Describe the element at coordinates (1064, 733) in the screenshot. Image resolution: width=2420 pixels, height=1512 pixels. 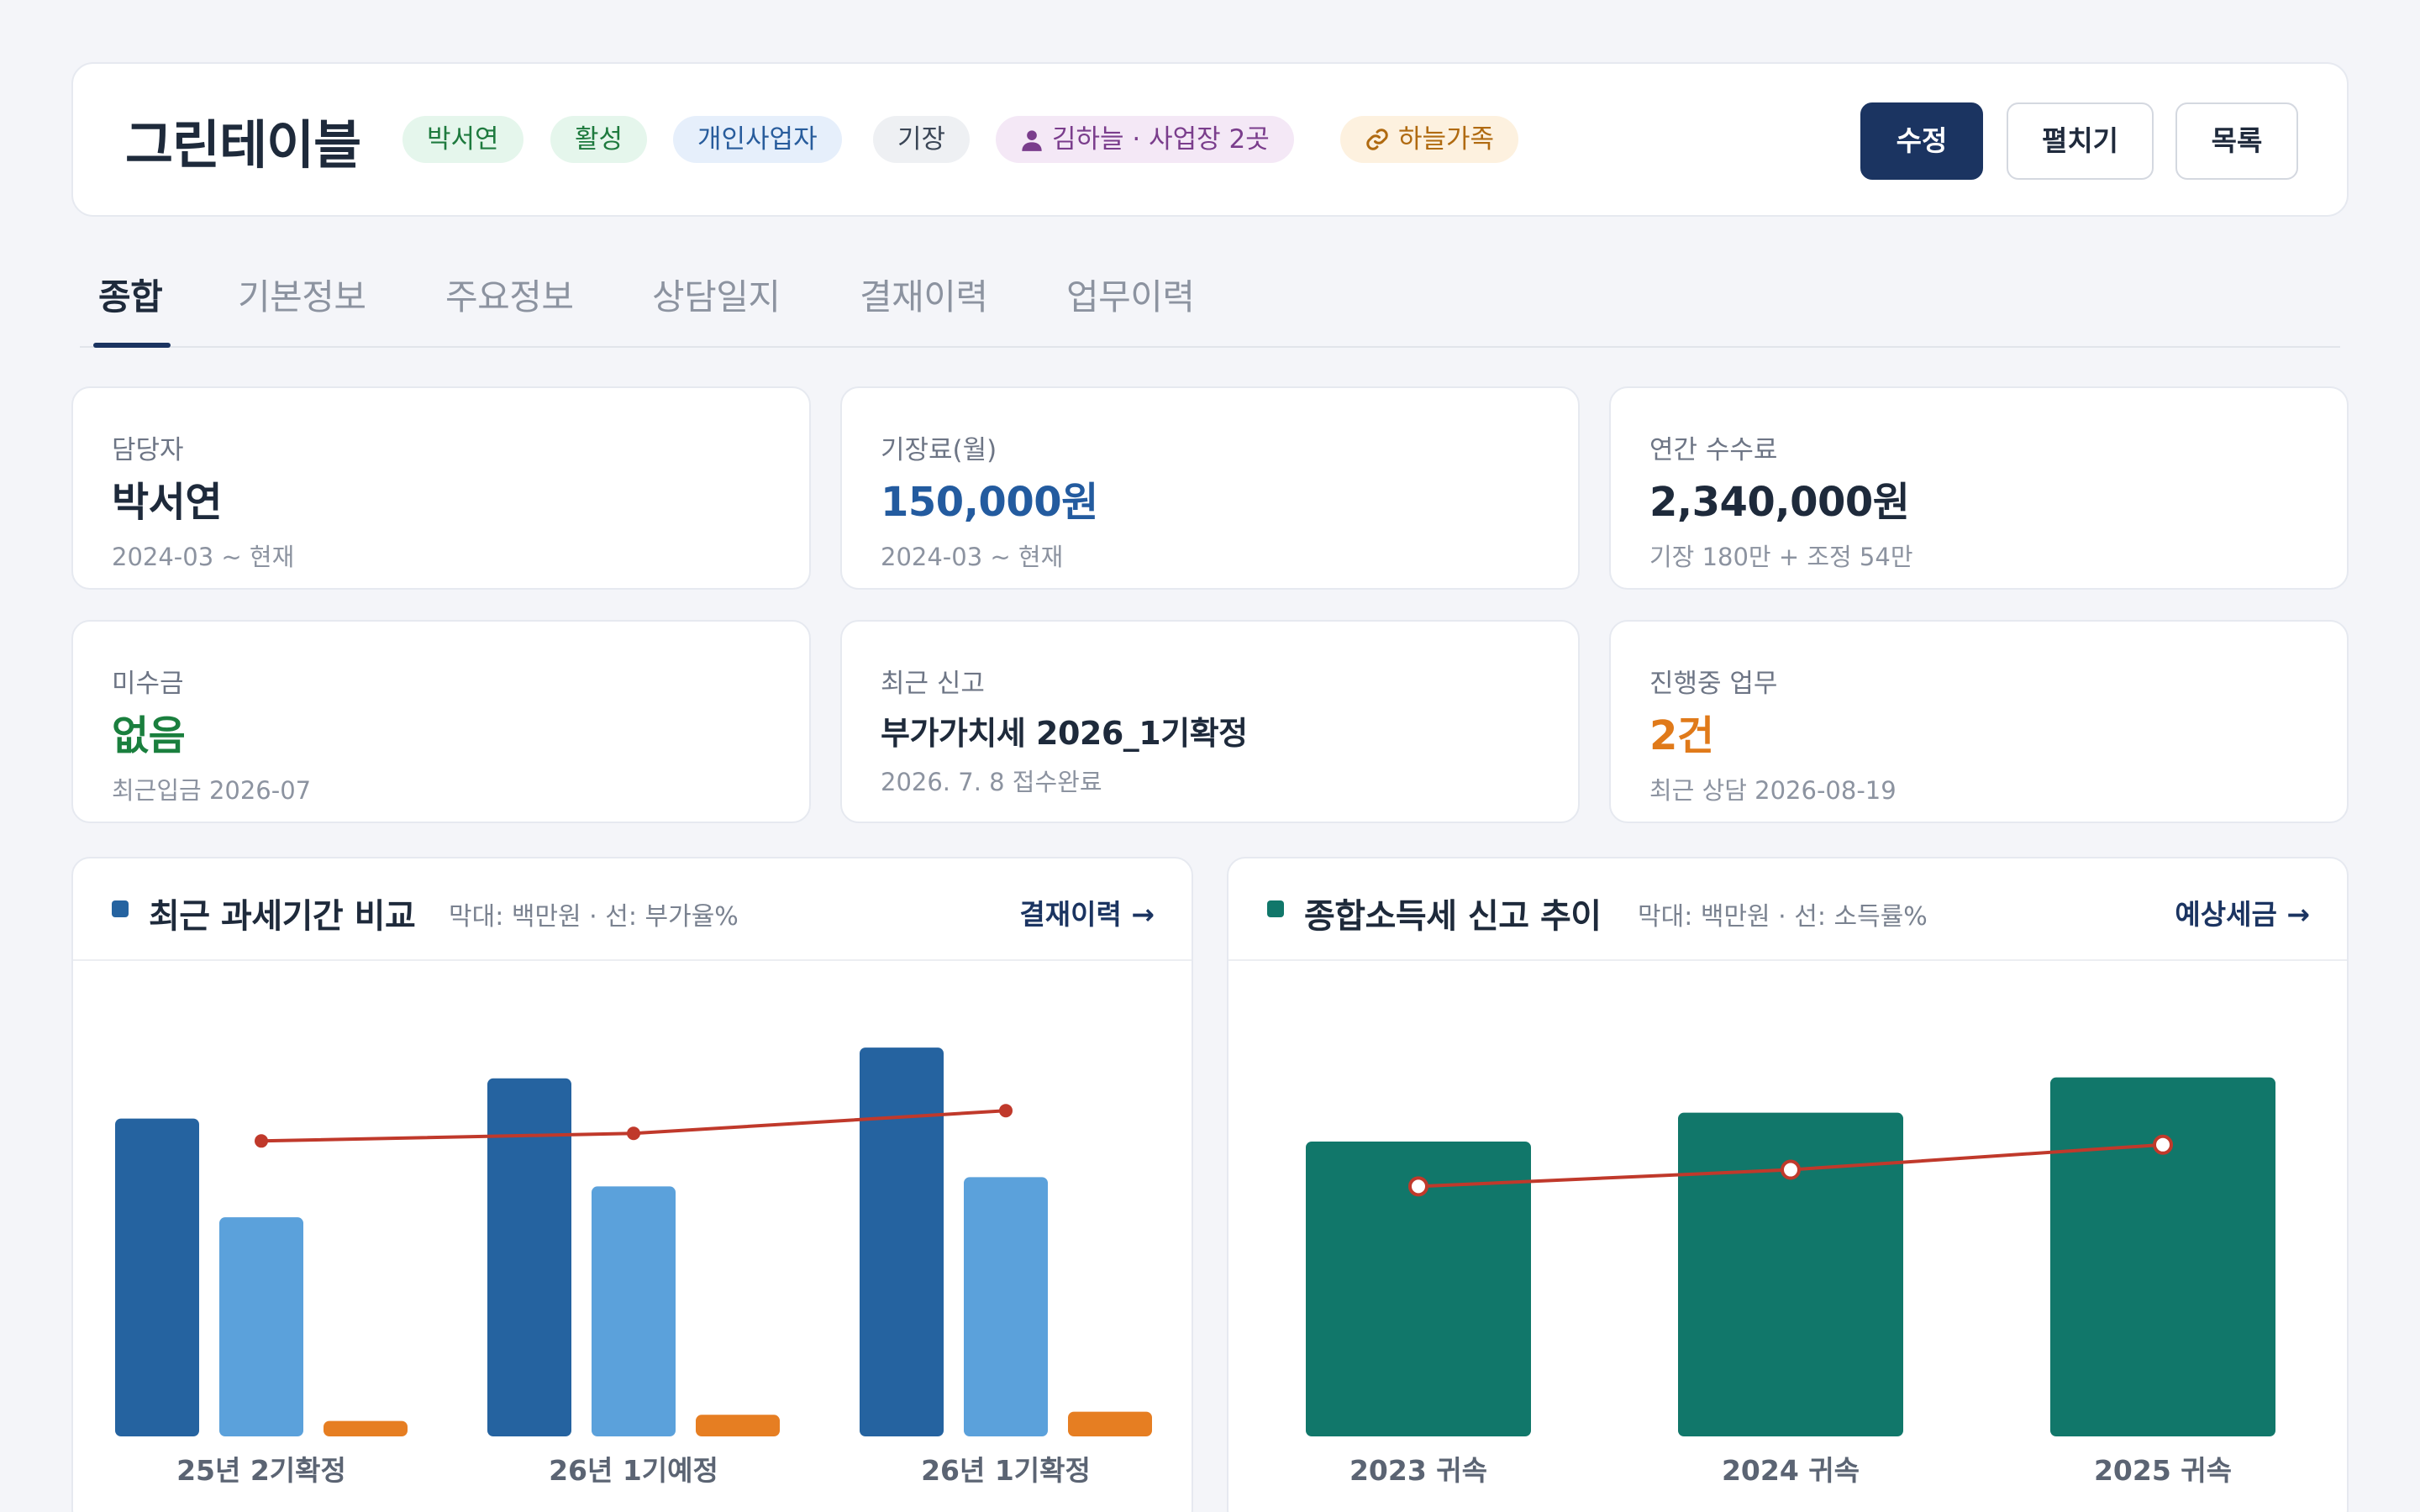
I see `card-value: 부가가치세 2026_1기확정` at that location.